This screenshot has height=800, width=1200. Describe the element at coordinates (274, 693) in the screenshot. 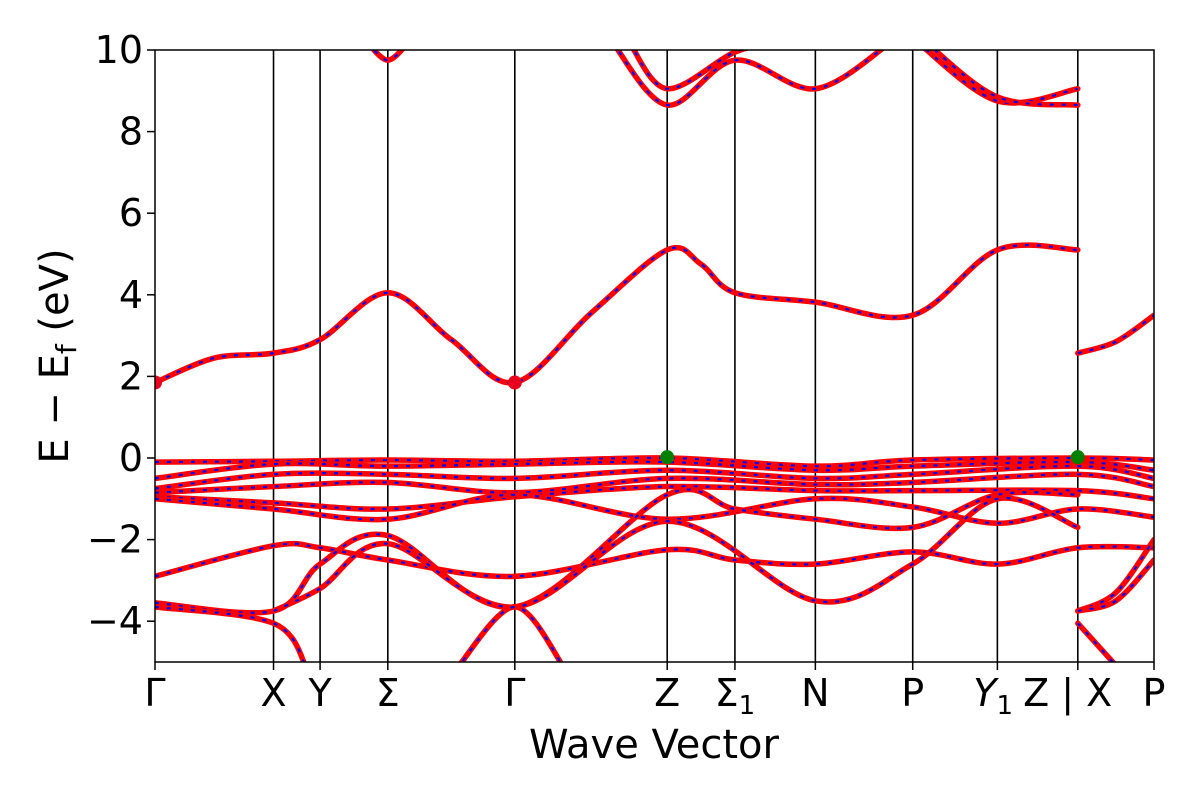

I see `kpoint-label: X` at that location.